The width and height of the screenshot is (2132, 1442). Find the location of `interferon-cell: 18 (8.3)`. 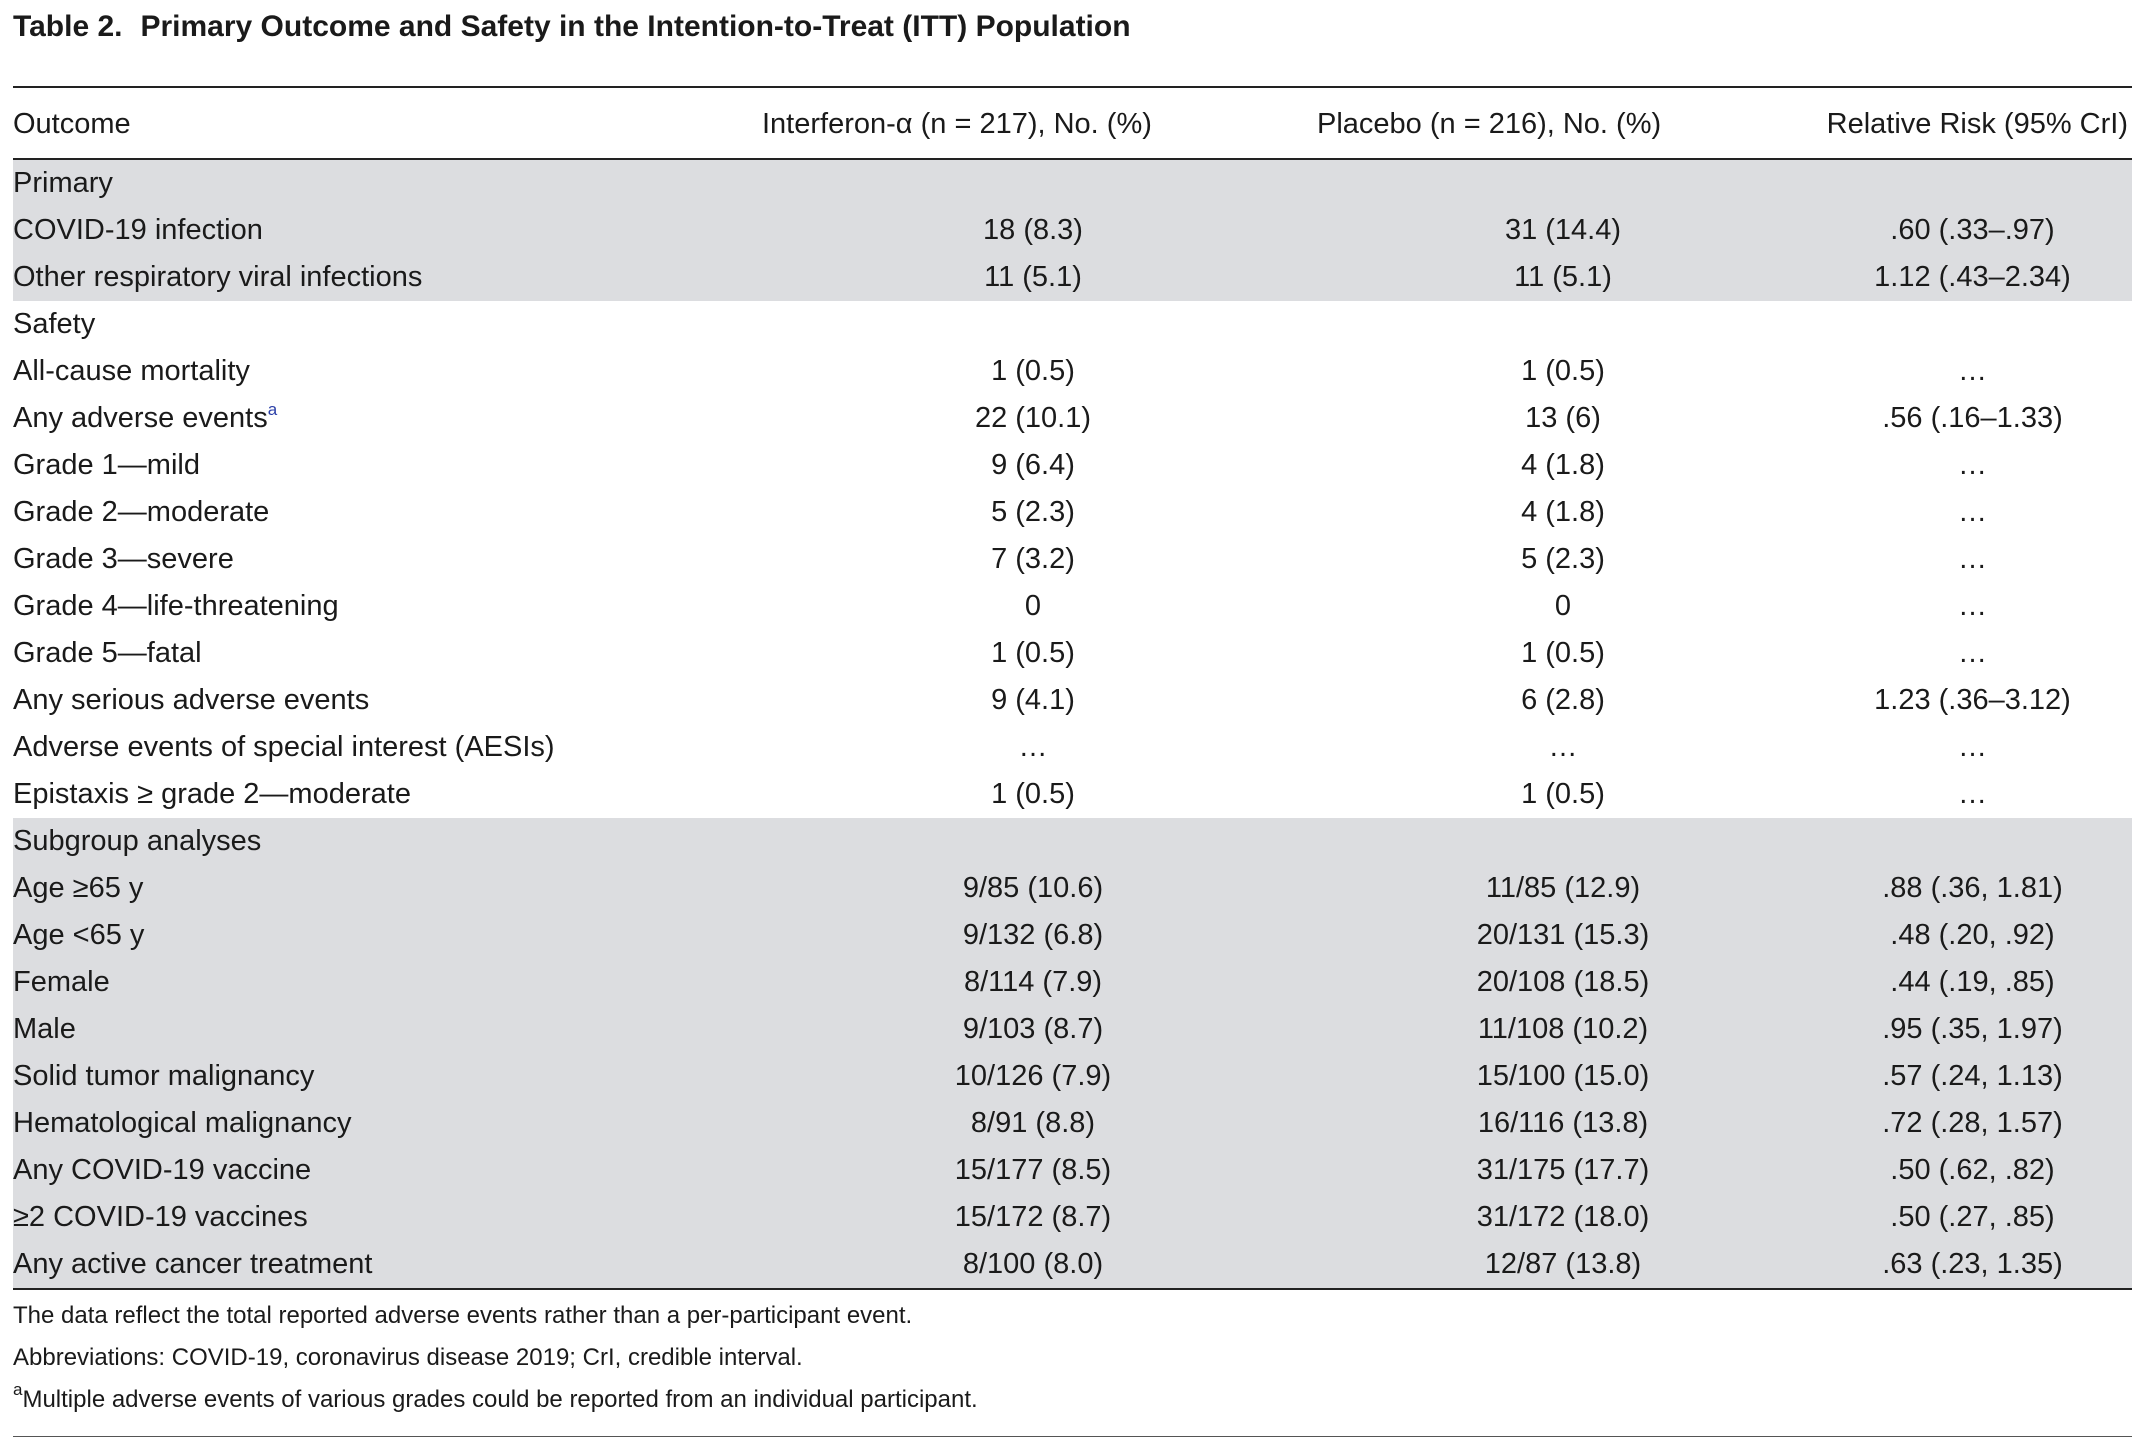

interferon-cell: 18 (8.3) is located at coordinates (1033, 230).